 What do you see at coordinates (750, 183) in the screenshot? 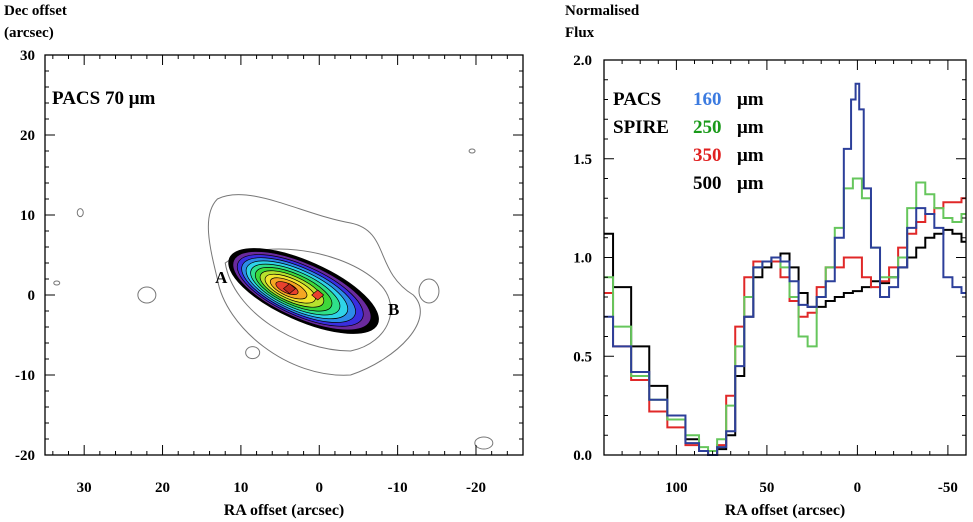
I see `legend-unit-4: μm` at bounding box center [750, 183].